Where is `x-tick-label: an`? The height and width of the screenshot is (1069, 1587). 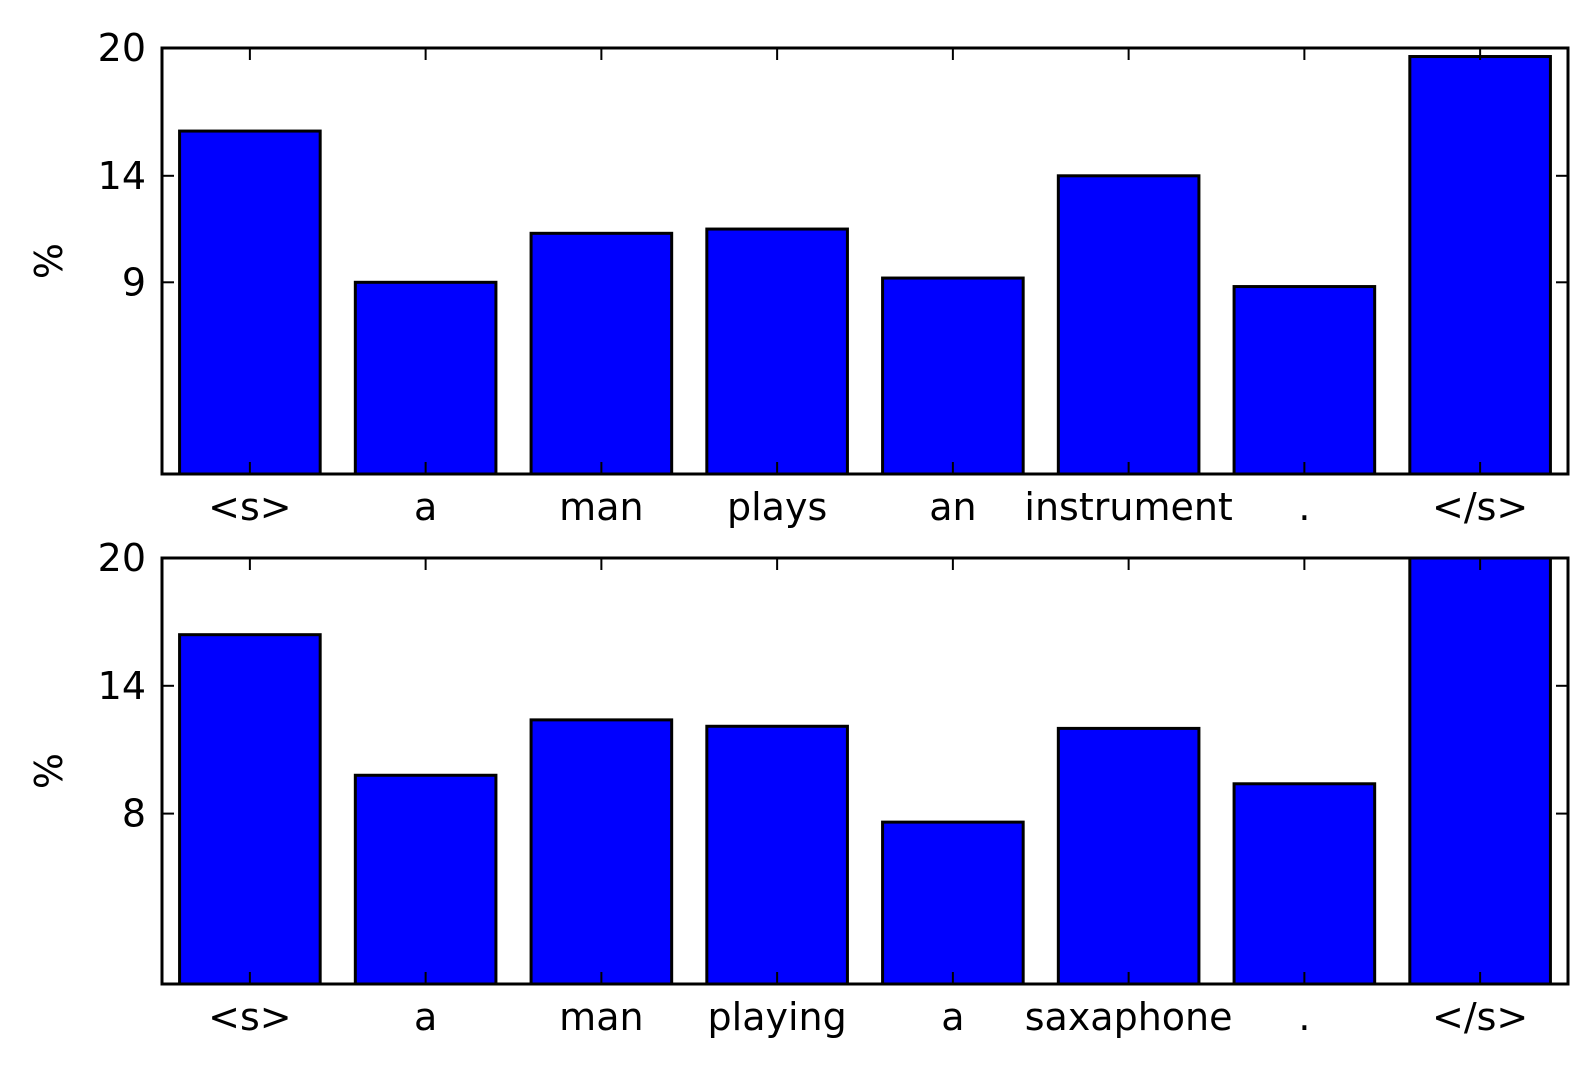
x-tick-label: an is located at coordinates (952, 507).